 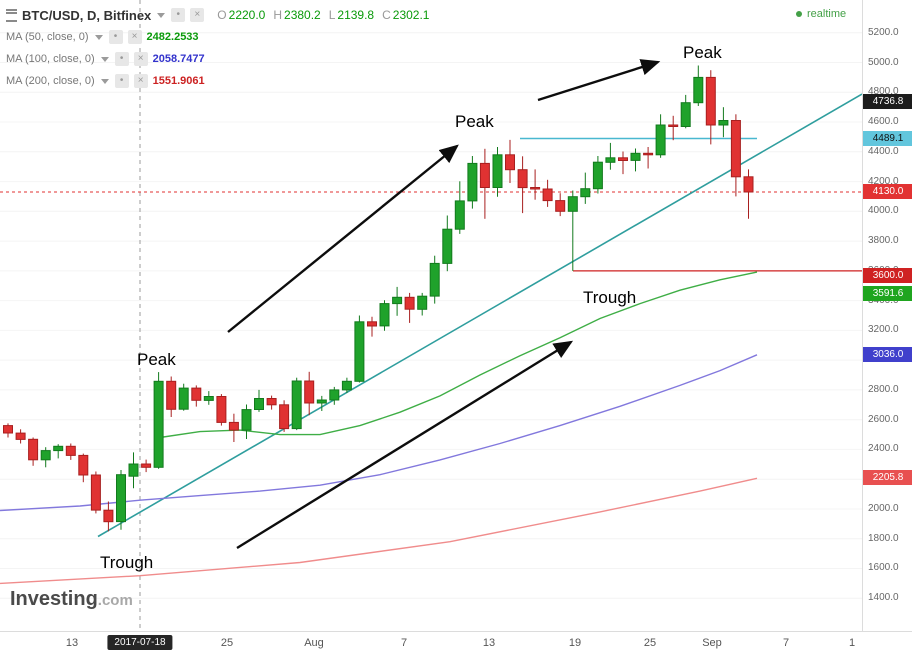 What do you see at coordinates (71, 599) in the screenshot?
I see `investing-logo: Investing.com` at bounding box center [71, 599].